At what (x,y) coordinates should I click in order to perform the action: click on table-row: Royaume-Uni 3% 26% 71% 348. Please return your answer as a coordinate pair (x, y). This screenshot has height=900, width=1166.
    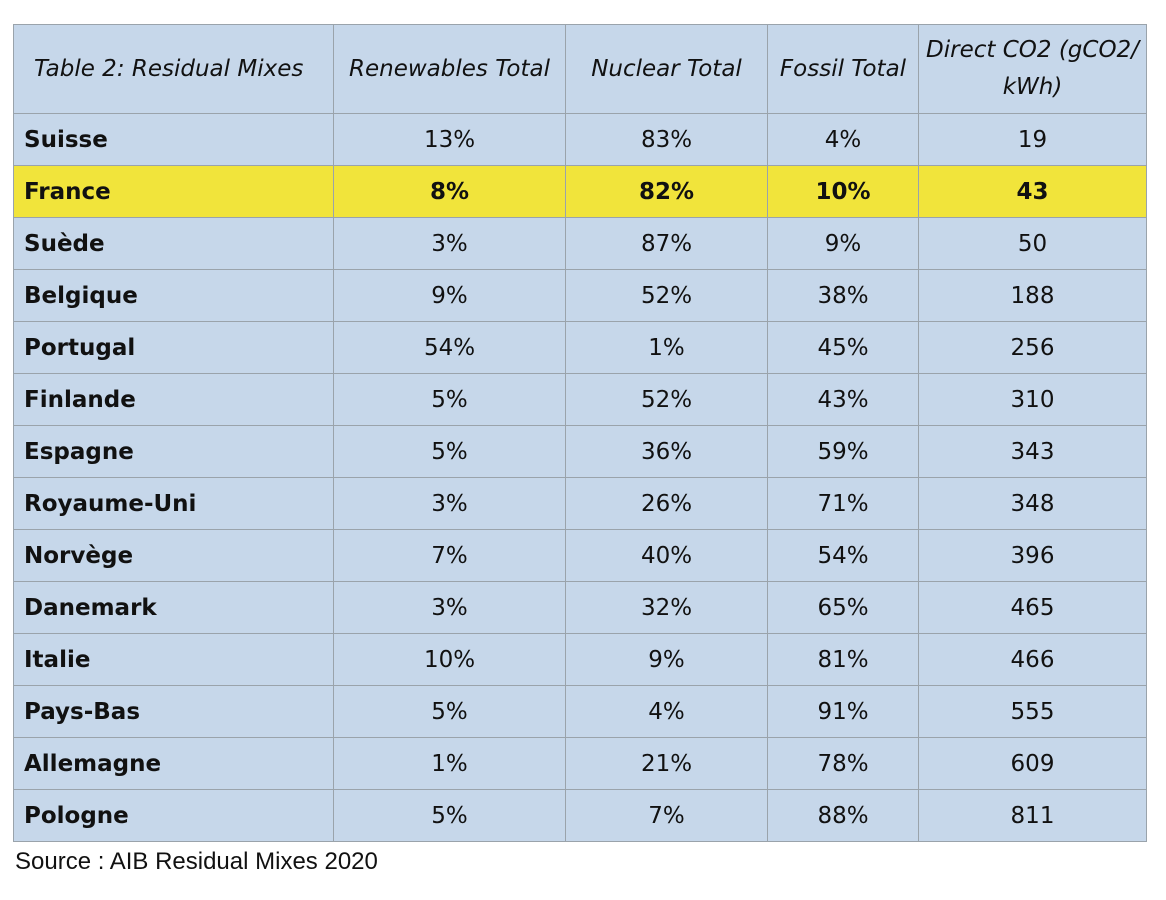
    Looking at the image, I should click on (580, 503).